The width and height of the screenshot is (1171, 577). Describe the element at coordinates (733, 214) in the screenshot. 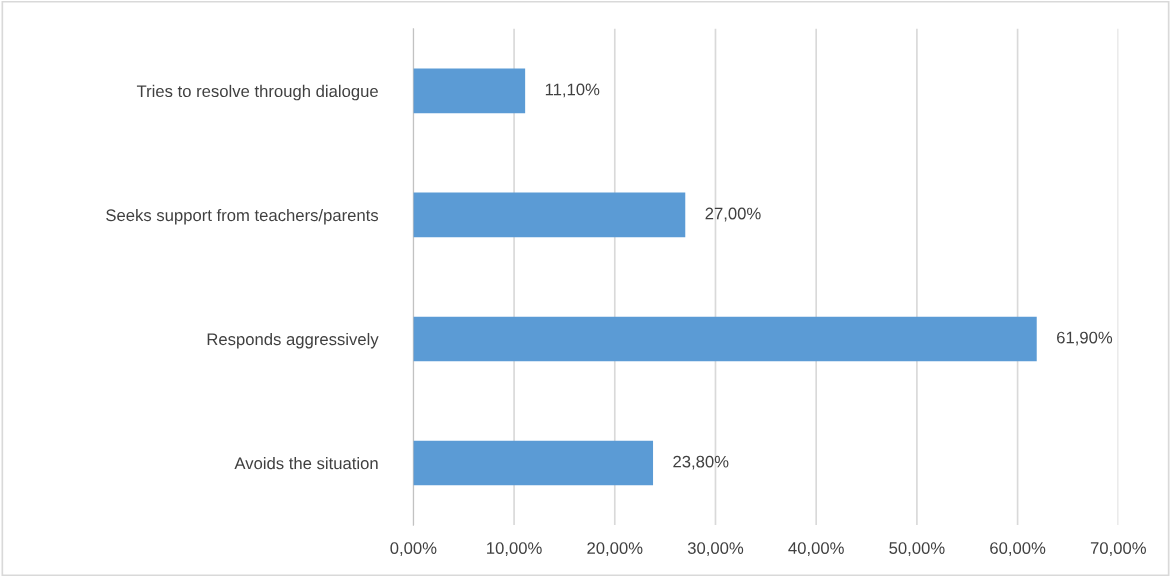

I see `data-label: 27,00%` at that location.